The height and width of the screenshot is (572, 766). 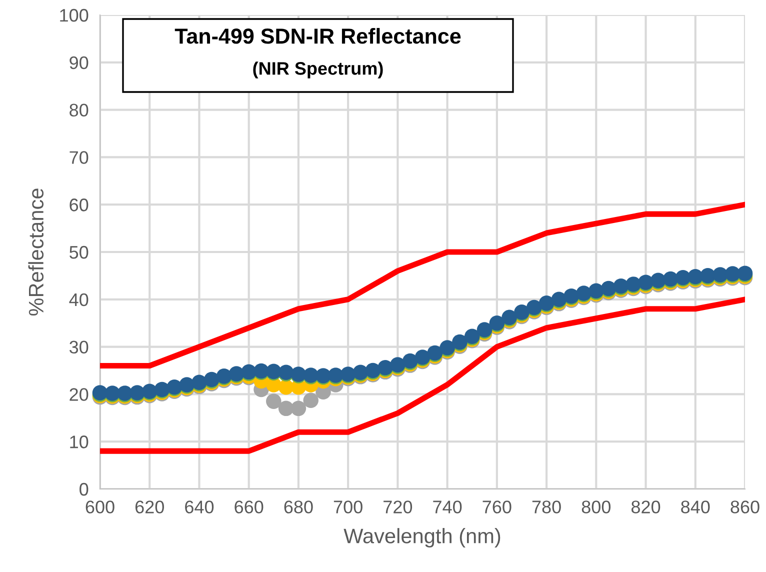 I want to click on x-tick-label: 680, so click(x=298, y=507).